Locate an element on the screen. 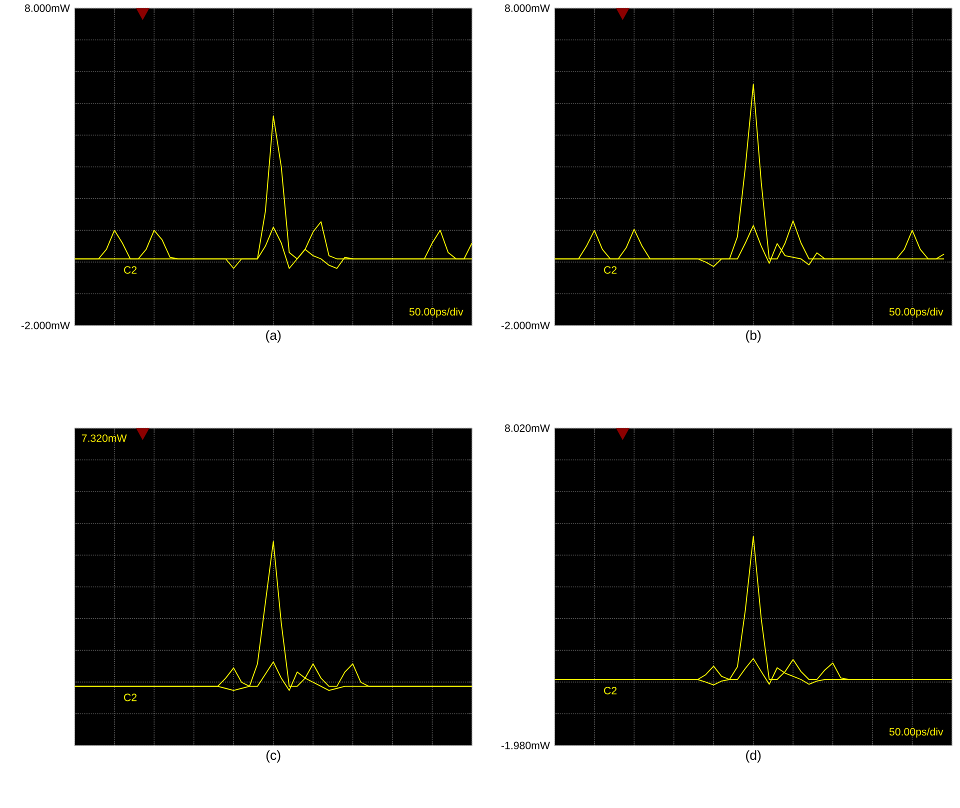 The width and height of the screenshot is (960, 808). text: (b) is located at coordinates (753, 336).